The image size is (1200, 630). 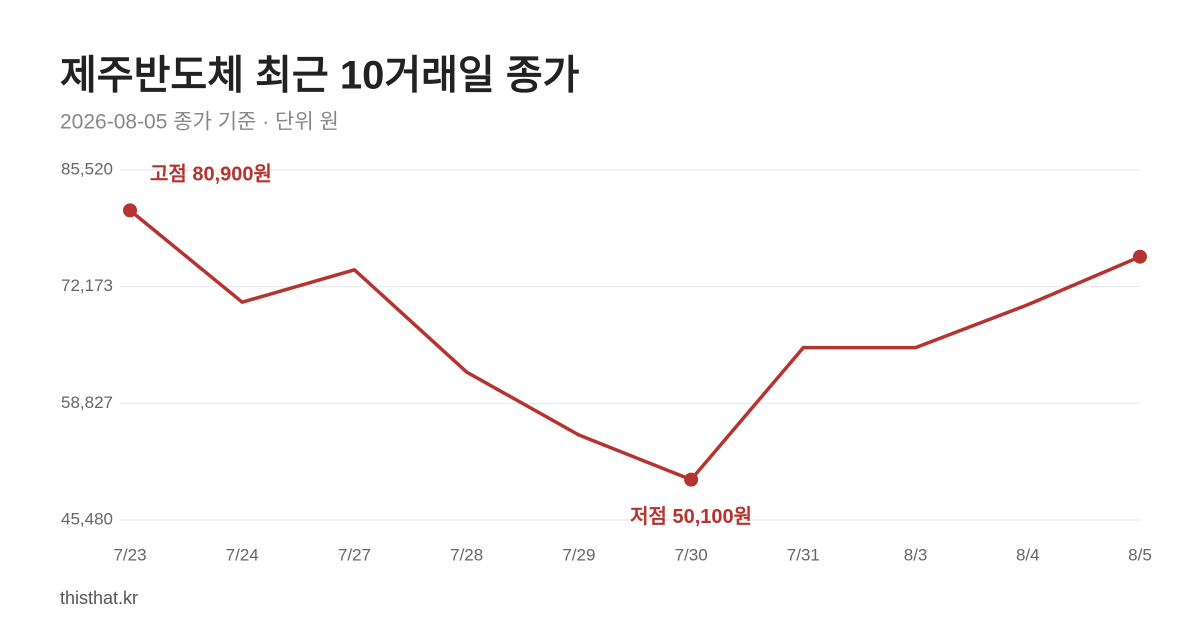 What do you see at coordinates (199, 122) in the screenshot?
I see `chart-subtitle: 2026-08-05 종가 기준 · 단위 원` at bounding box center [199, 122].